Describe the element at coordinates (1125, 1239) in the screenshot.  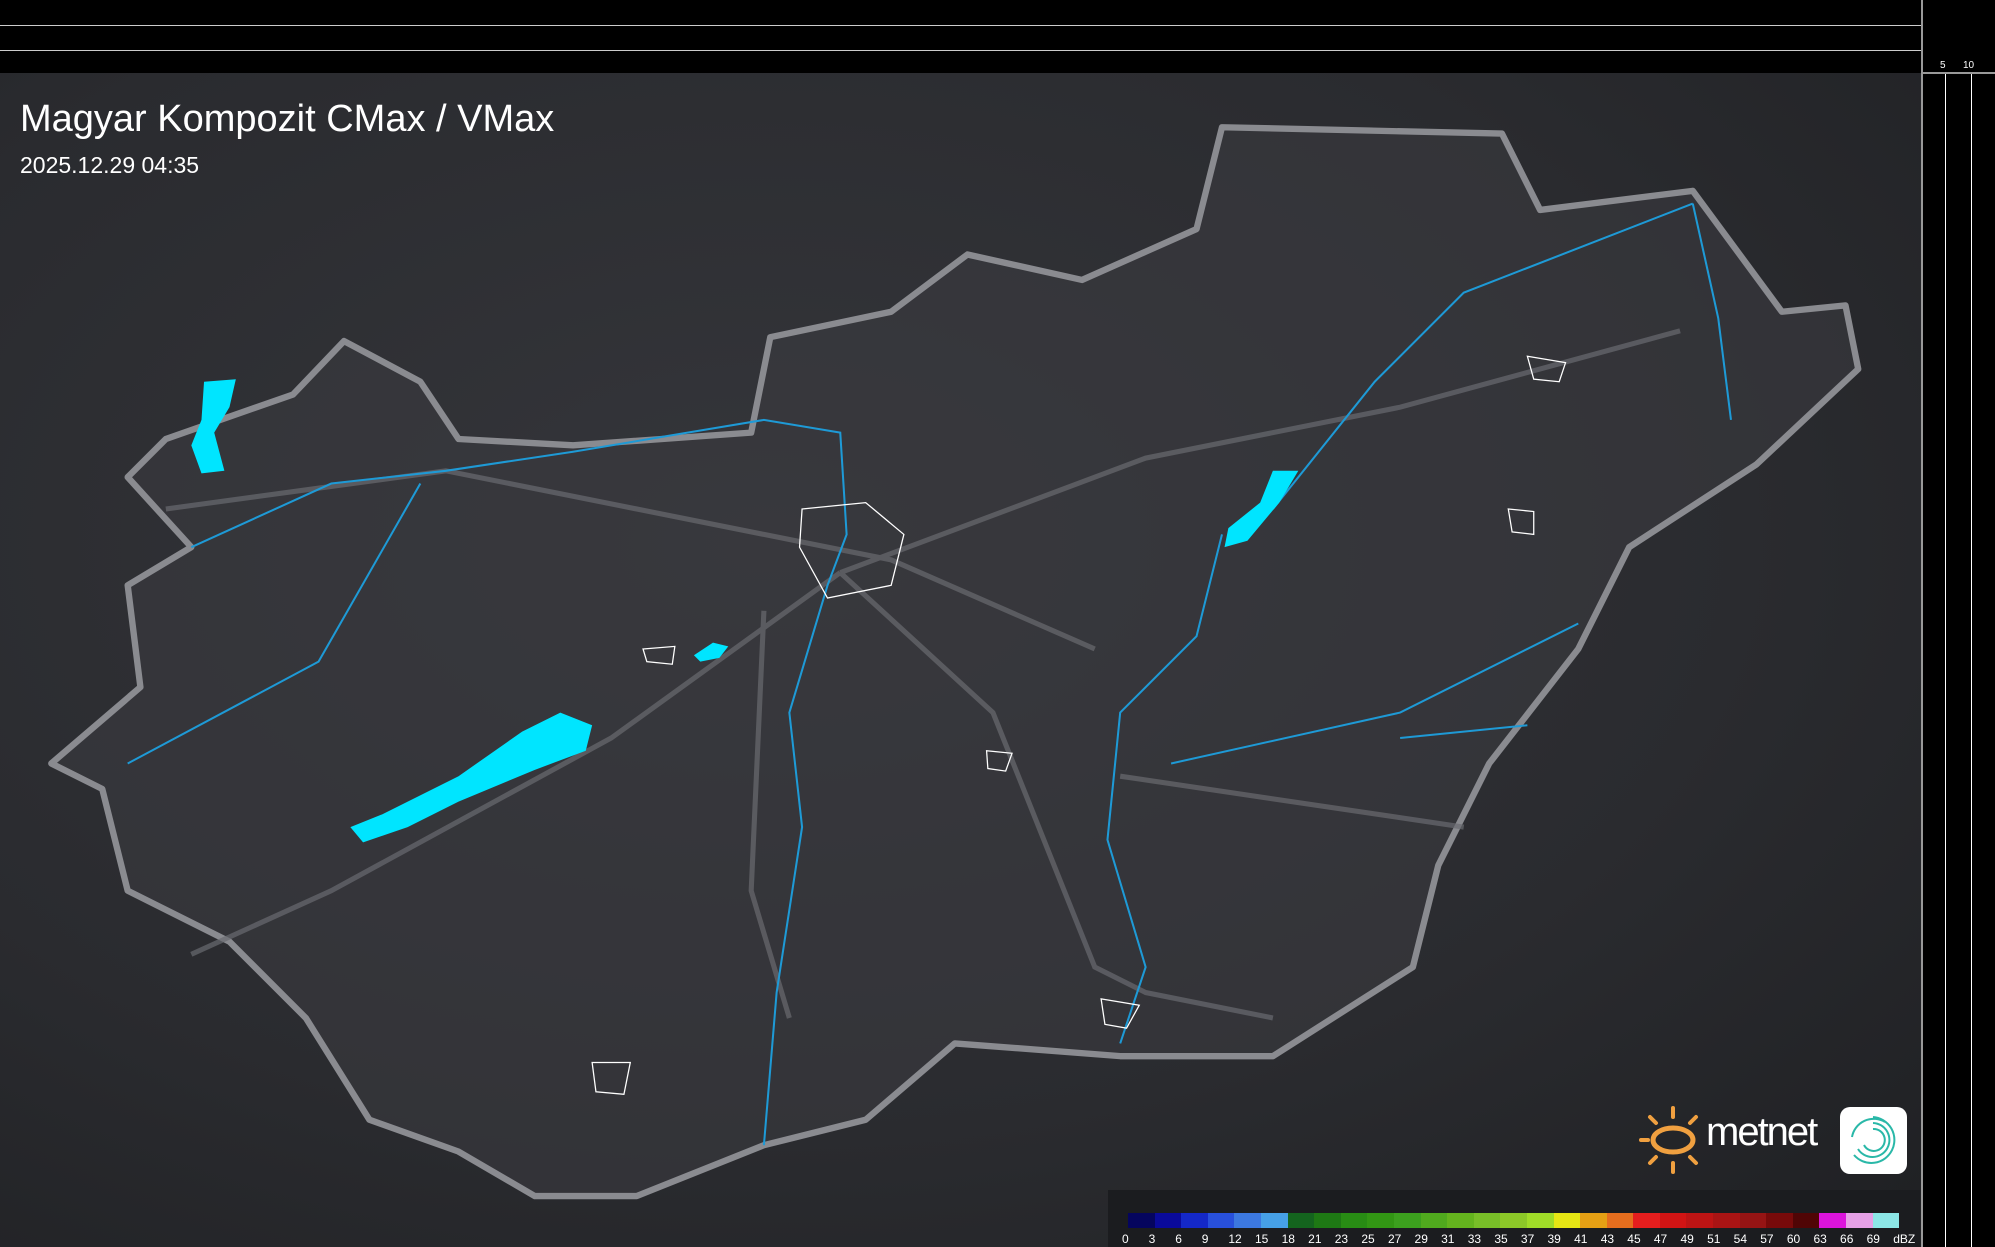
I see `legend-value: 0` at that location.